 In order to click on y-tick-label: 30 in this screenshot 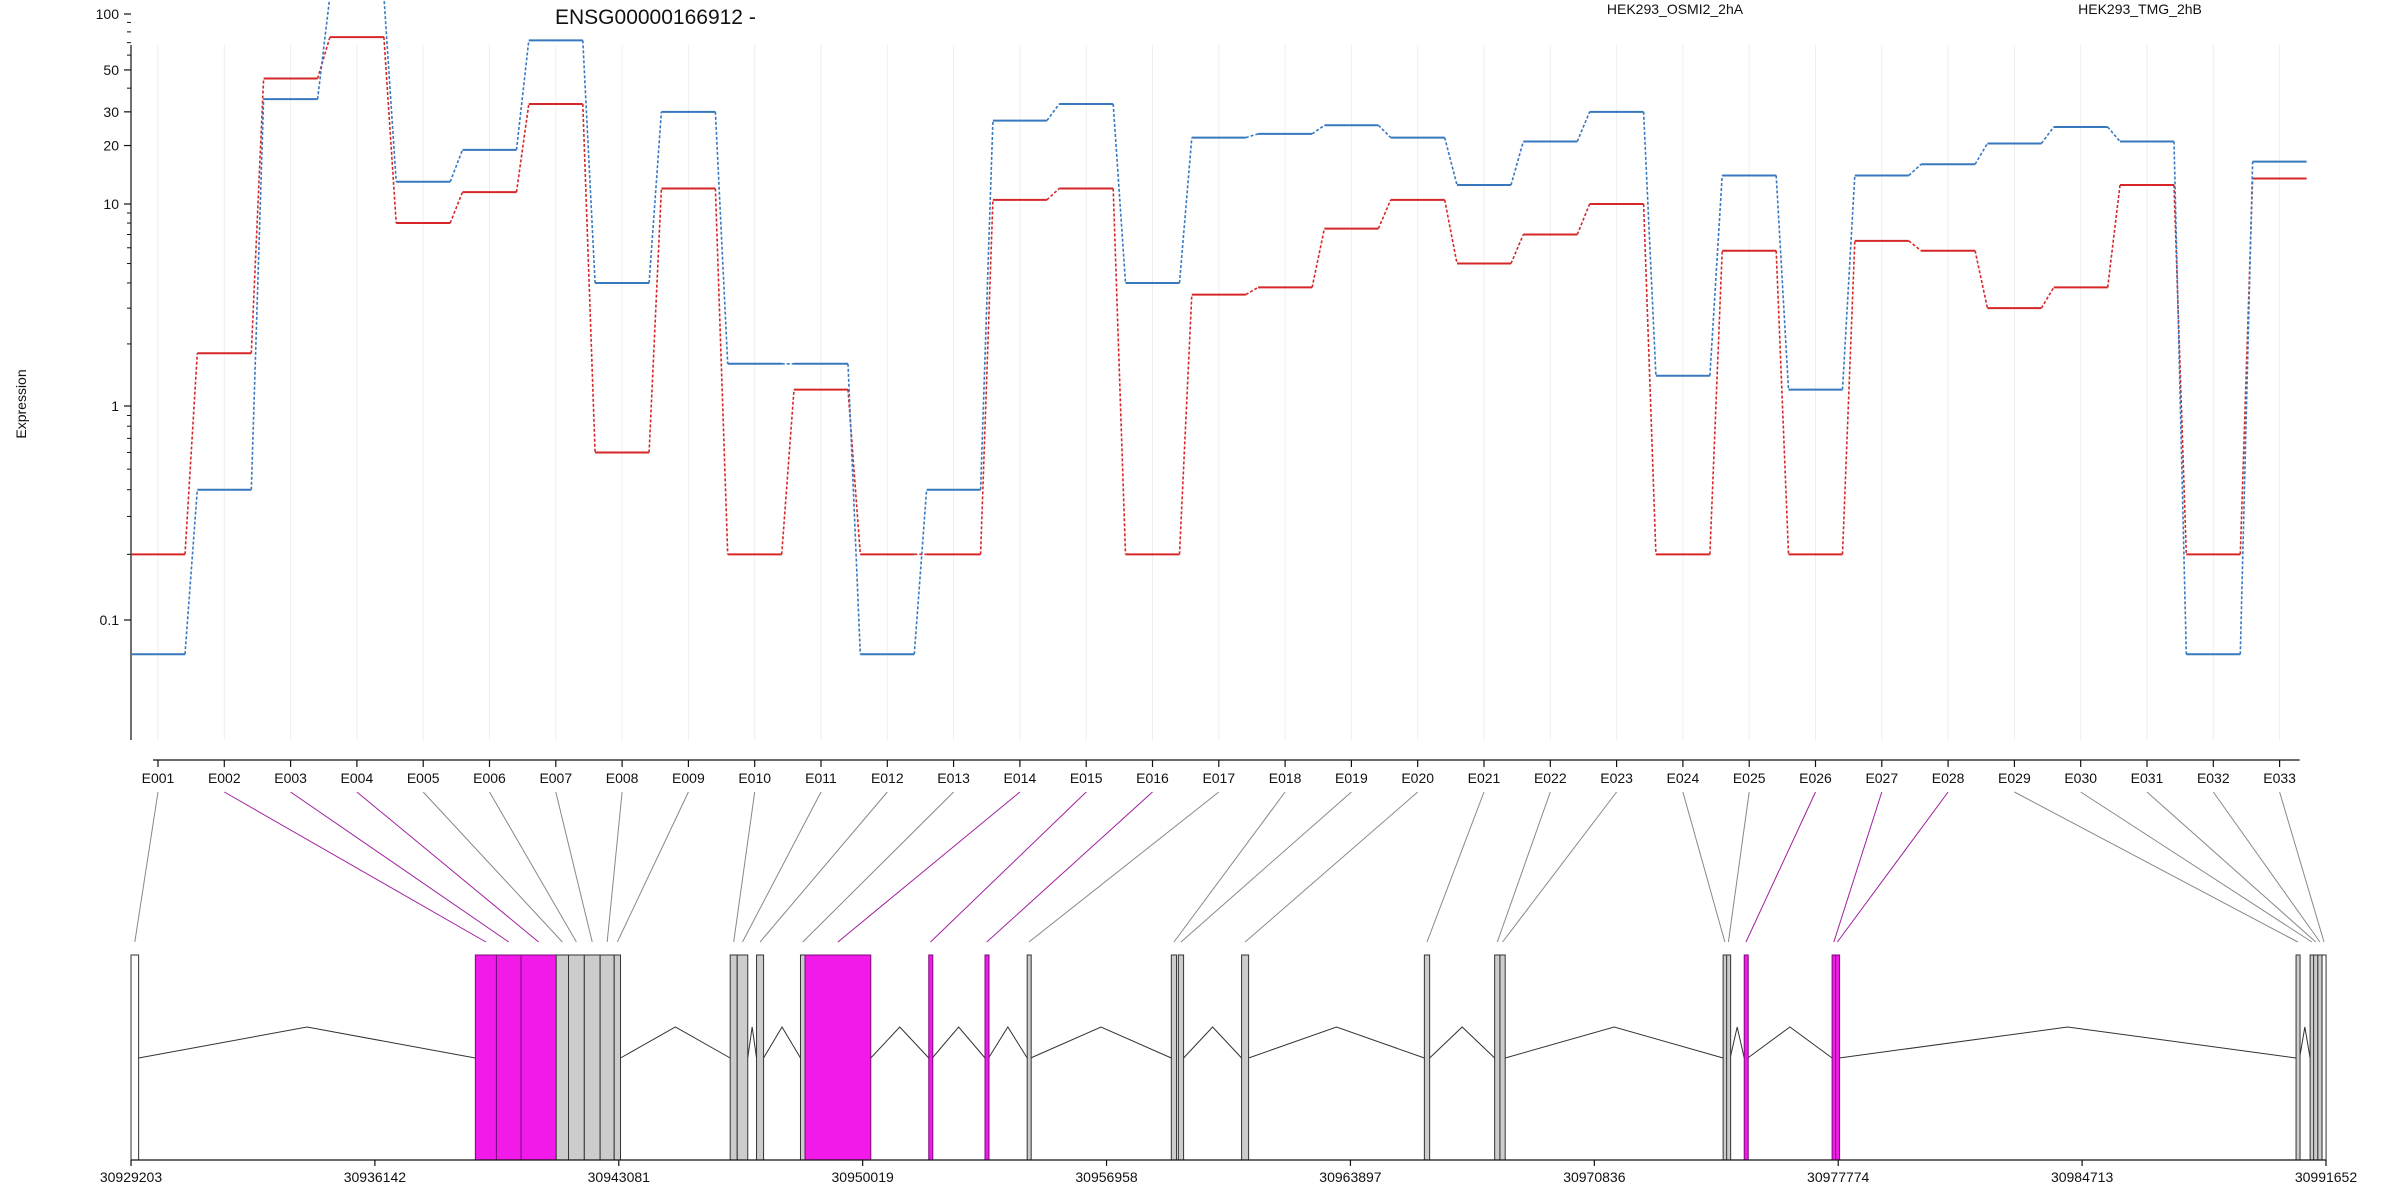, I will do `click(111, 112)`.